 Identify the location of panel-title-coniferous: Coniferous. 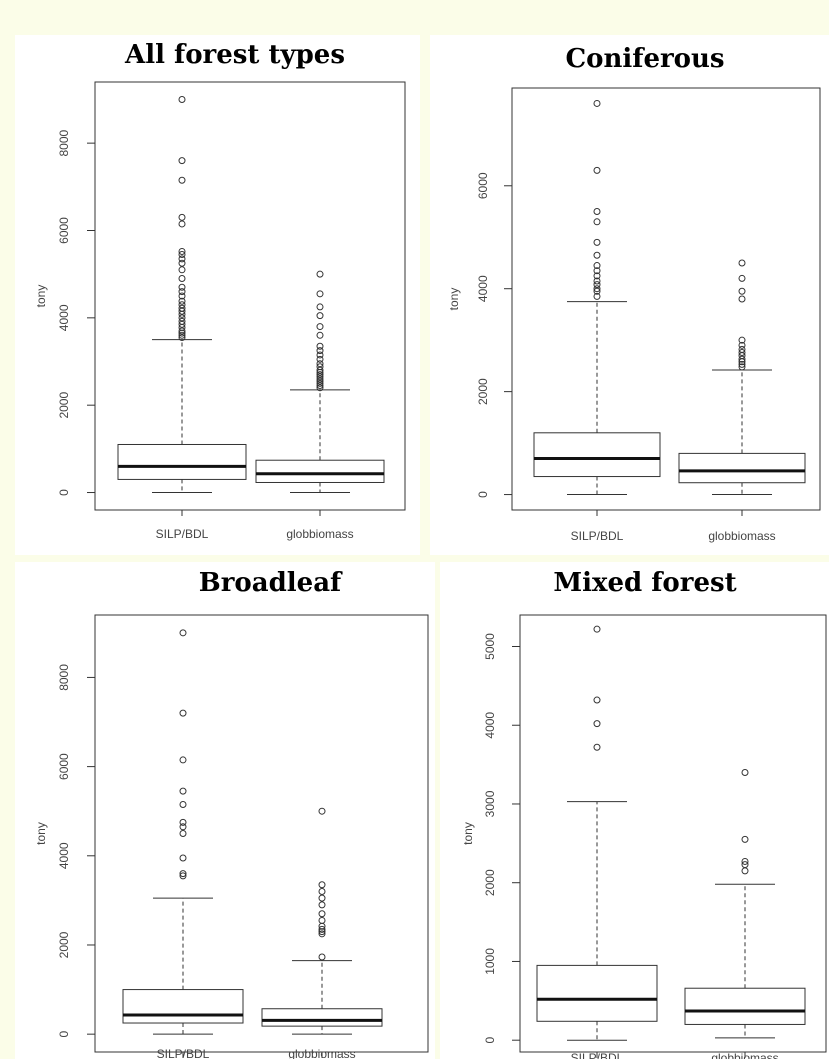
(645, 59).